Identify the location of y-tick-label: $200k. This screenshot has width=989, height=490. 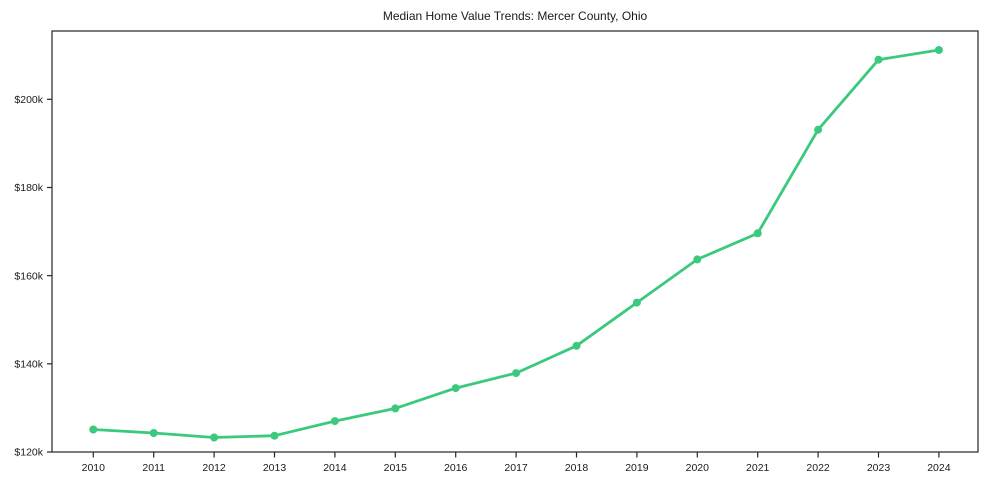
(28, 100).